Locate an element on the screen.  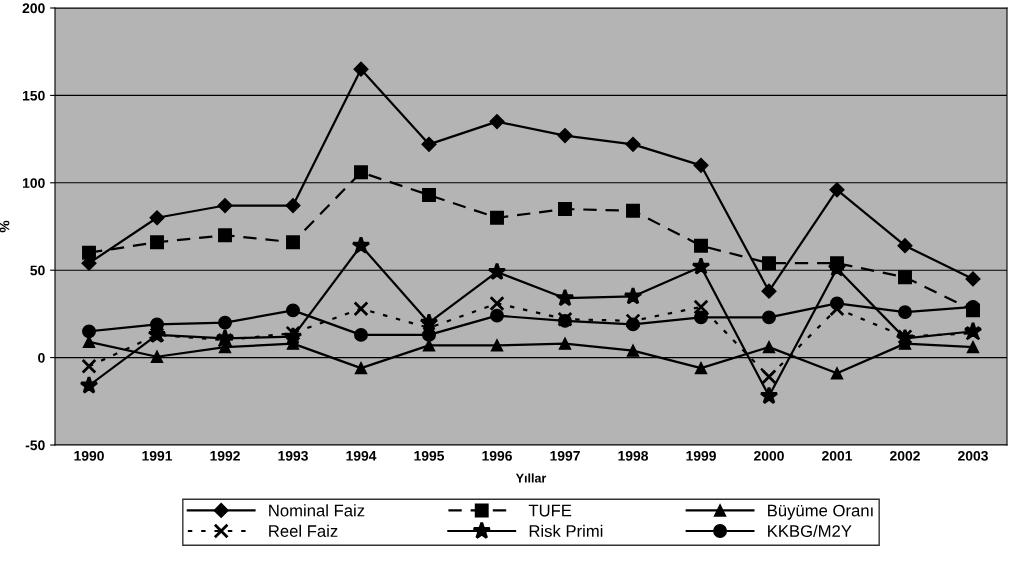
x-tick-label: 1993 is located at coordinates (293, 455).